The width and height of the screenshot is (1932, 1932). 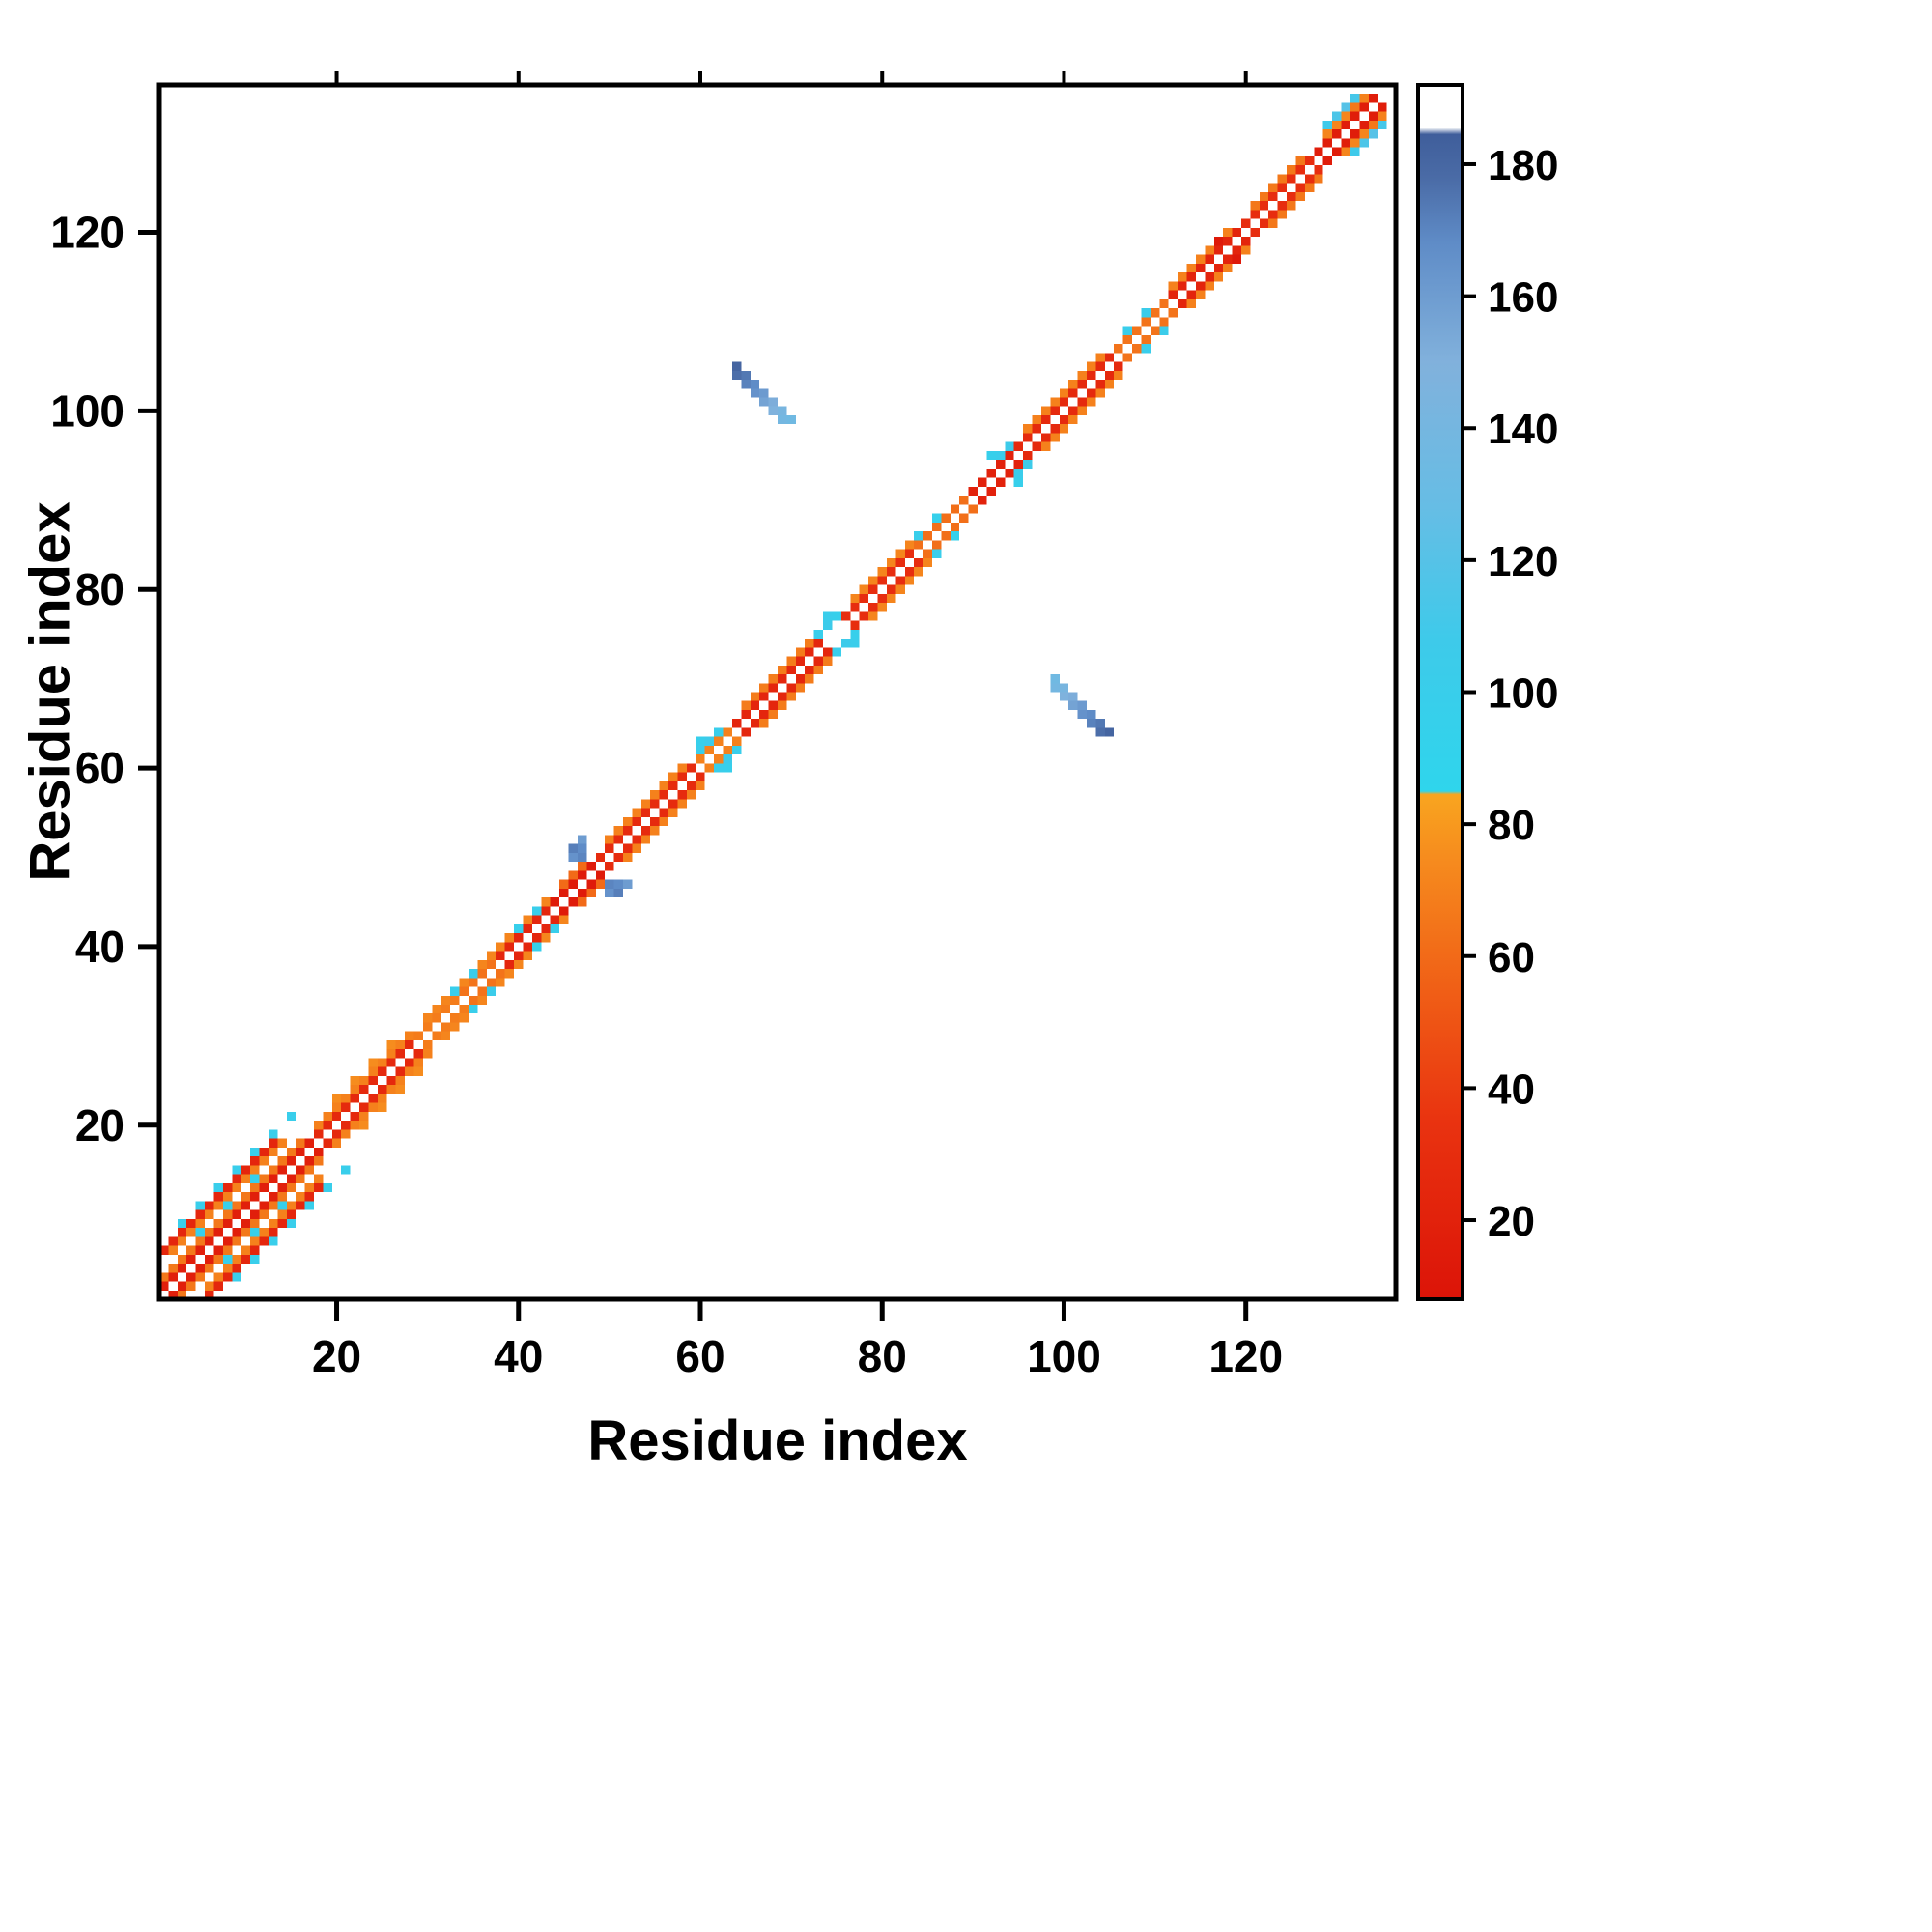 I want to click on colorbar-tick-label: 120, so click(x=1523, y=561).